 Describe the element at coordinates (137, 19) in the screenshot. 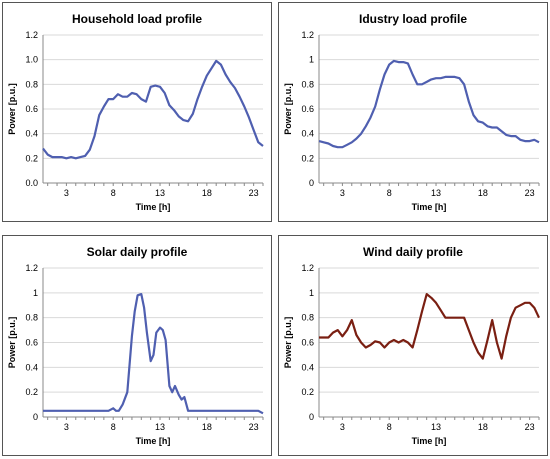

I see `chart-title: Household load profile` at that location.